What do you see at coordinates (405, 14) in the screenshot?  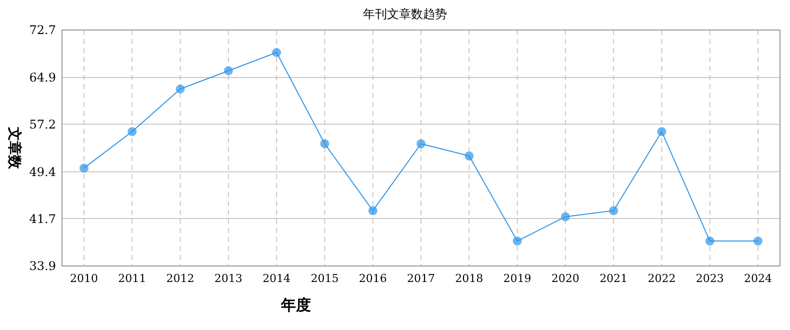 I see `chart-title: 年刊文章数趋势` at bounding box center [405, 14].